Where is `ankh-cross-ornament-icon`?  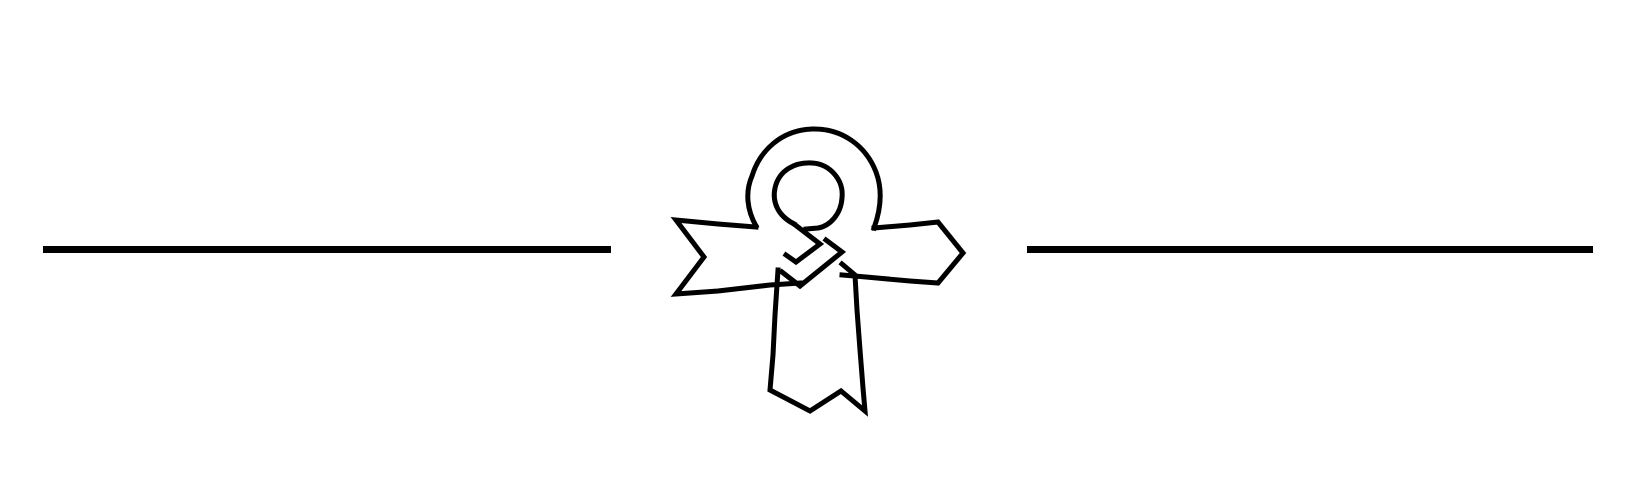
ankh-cross-ornament-icon is located at coordinates (818, 271).